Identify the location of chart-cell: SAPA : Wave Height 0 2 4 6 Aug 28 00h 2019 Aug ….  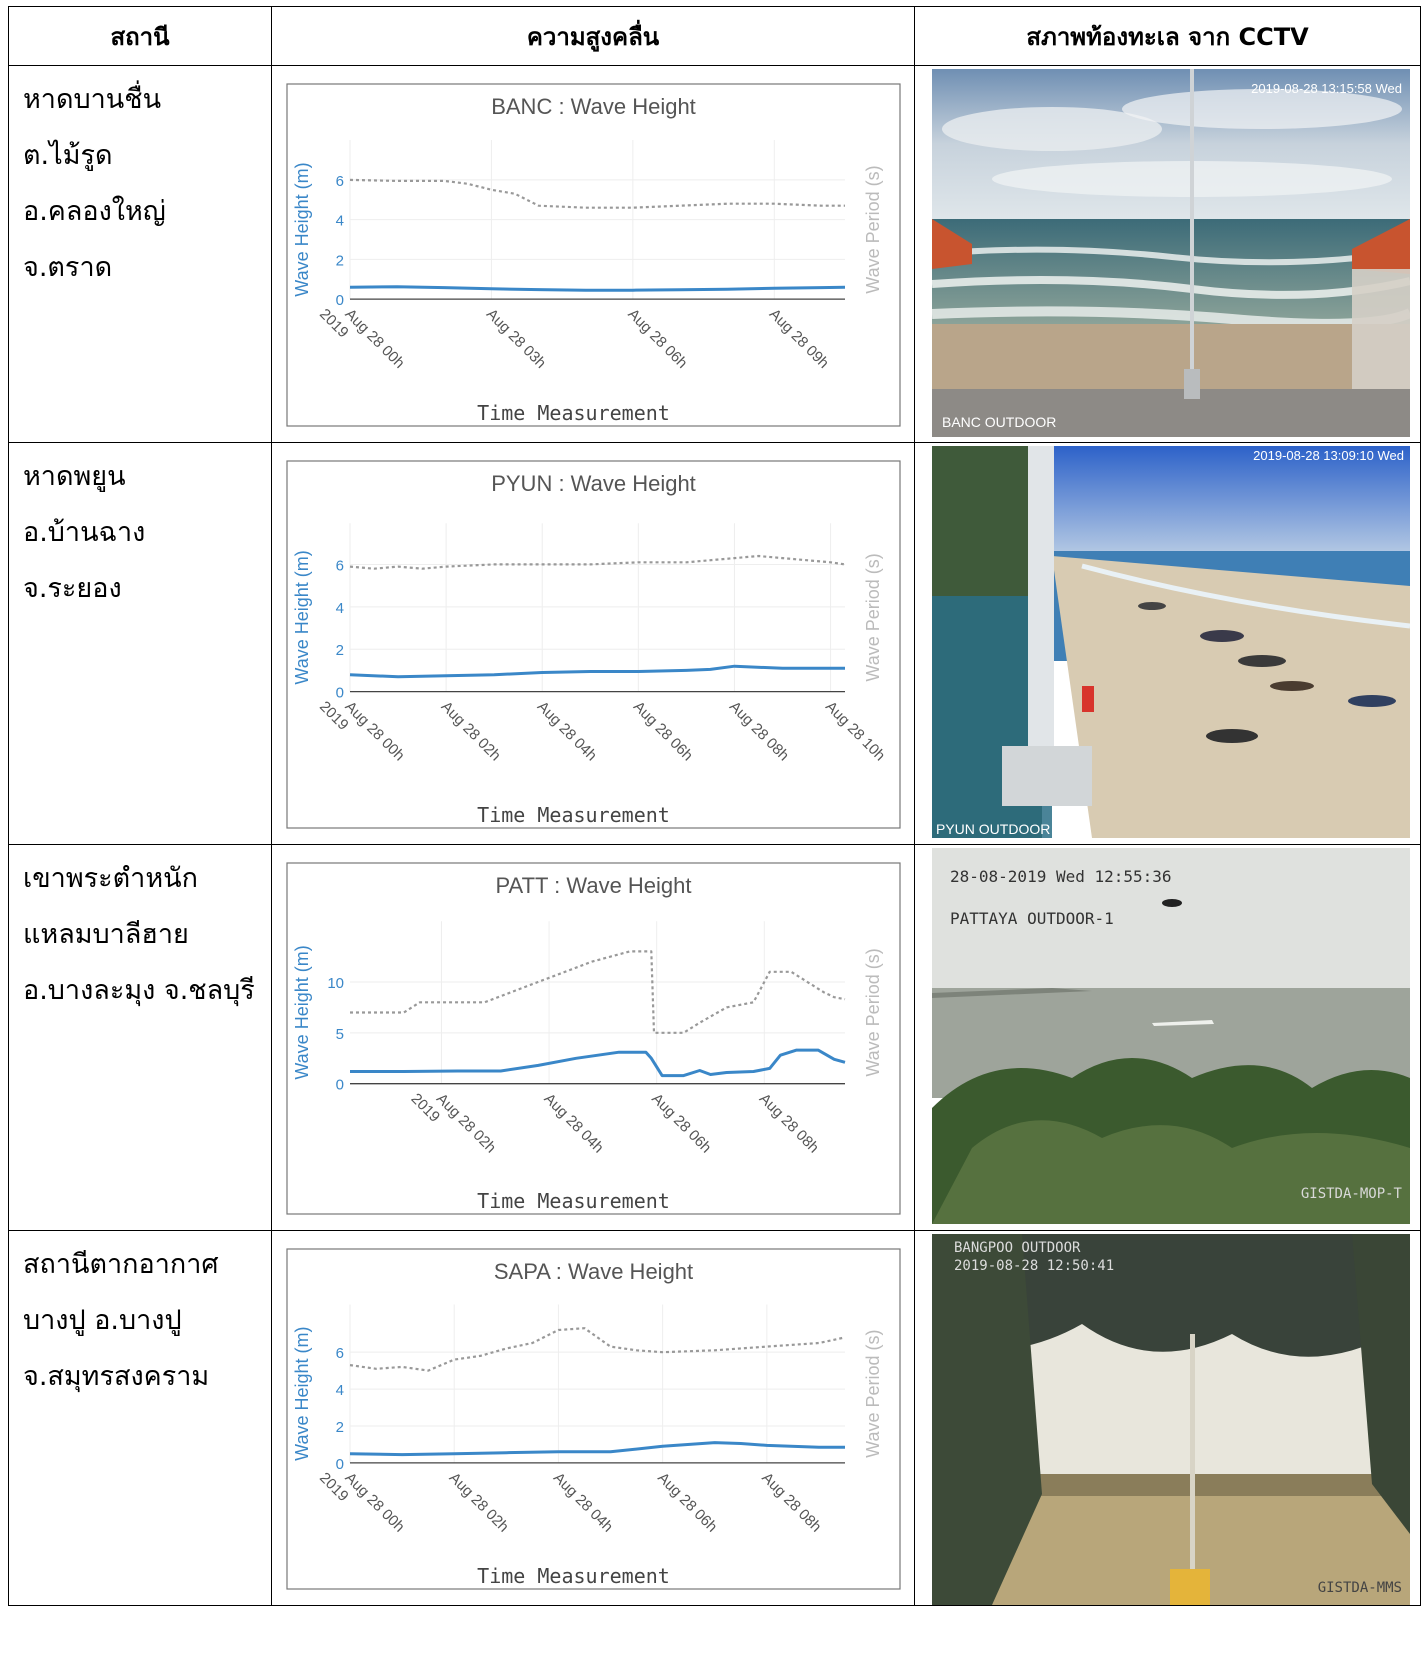
(593, 1418).